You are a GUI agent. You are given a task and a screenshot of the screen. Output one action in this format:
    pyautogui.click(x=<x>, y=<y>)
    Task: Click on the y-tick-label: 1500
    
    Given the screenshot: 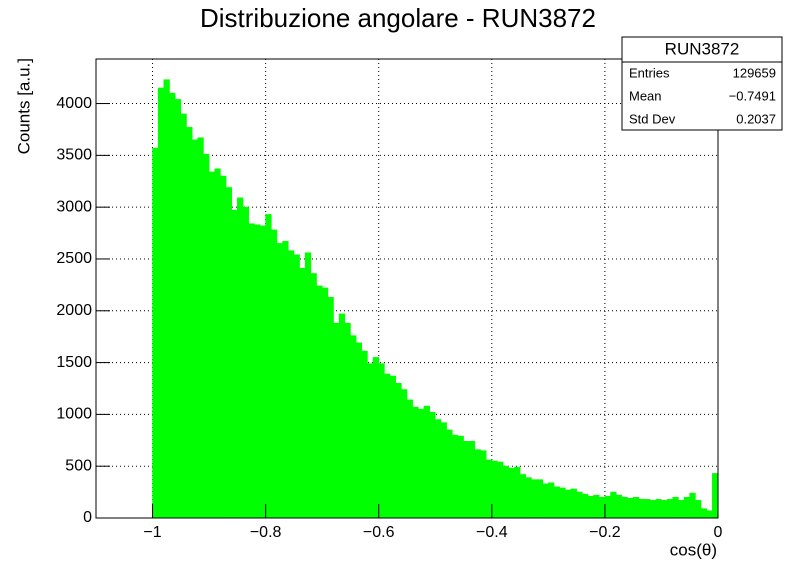 What is the action you would take?
    pyautogui.click(x=74, y=362)
    